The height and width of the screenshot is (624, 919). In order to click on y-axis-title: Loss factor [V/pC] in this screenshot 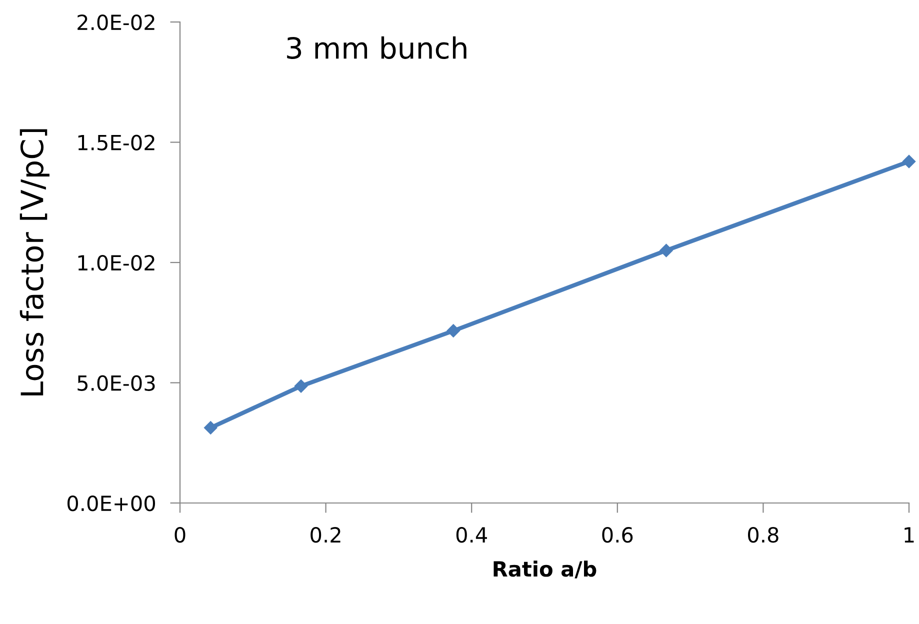, I will do `click(35, 262)`.